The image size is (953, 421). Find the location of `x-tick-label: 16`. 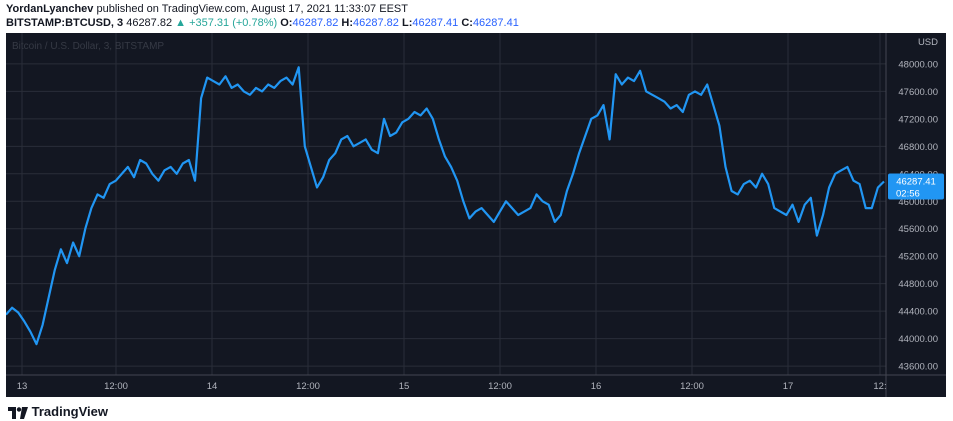

x-tick-label: 16 is located at coordinates (596, 386).